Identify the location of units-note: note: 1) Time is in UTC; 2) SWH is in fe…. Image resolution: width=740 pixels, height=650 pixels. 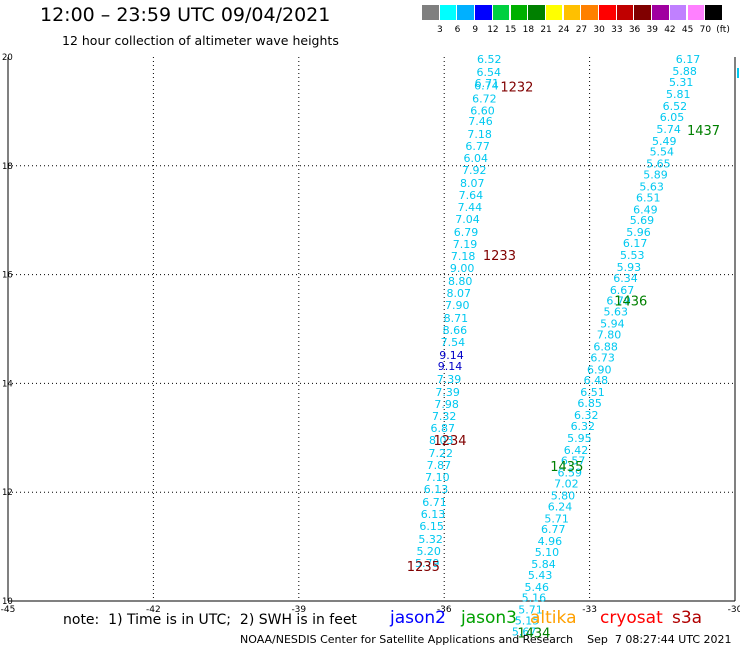
(210, 620).